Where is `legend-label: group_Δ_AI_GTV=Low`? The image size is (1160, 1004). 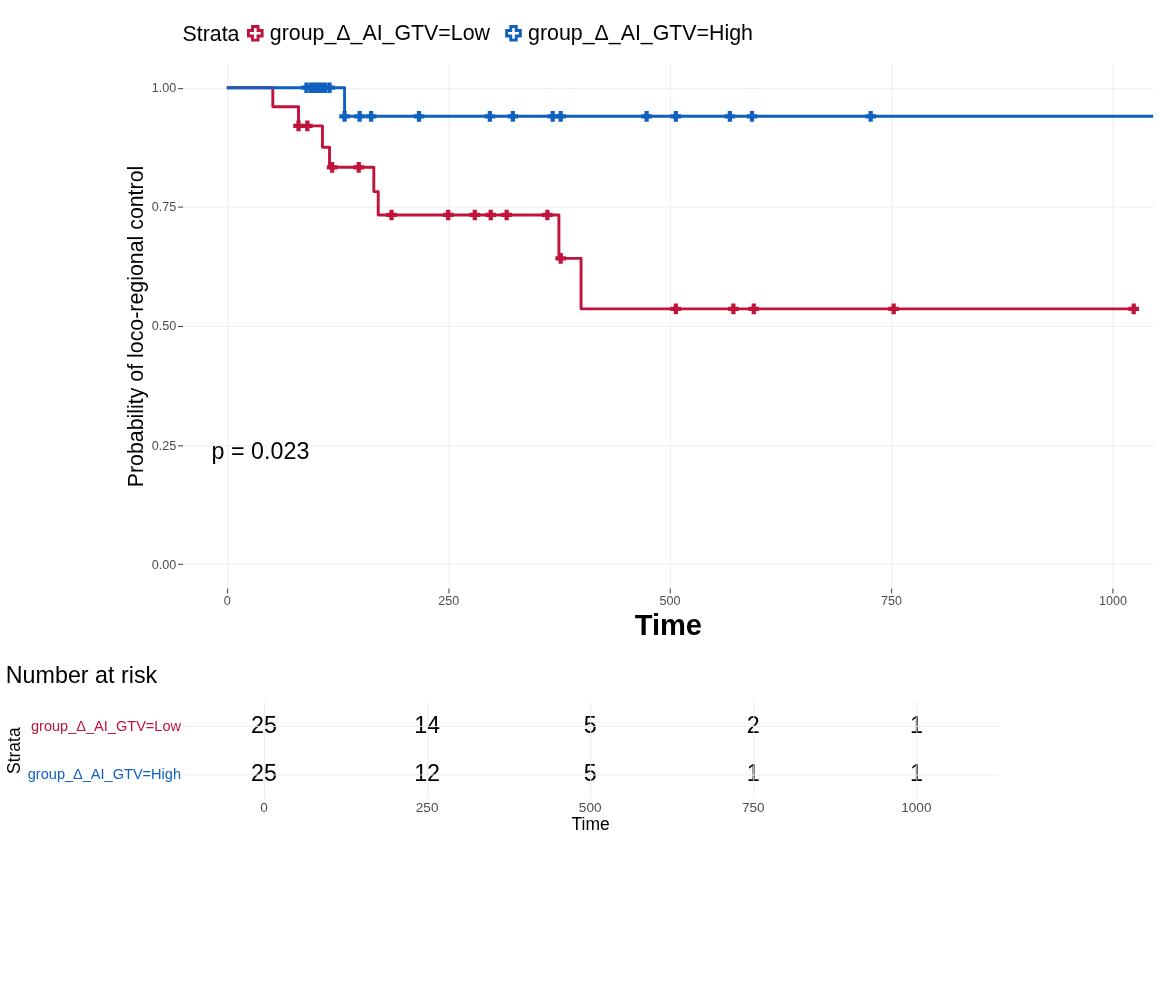 legend-label: group_Δ_AI_GTV=Low is located at coordinates (380, 33).